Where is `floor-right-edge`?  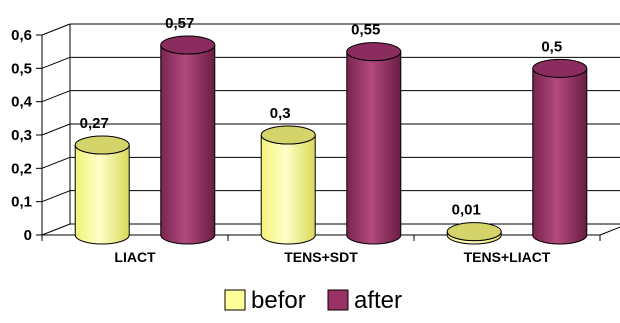
floor-right-edge is located at coordinates (609, 231).